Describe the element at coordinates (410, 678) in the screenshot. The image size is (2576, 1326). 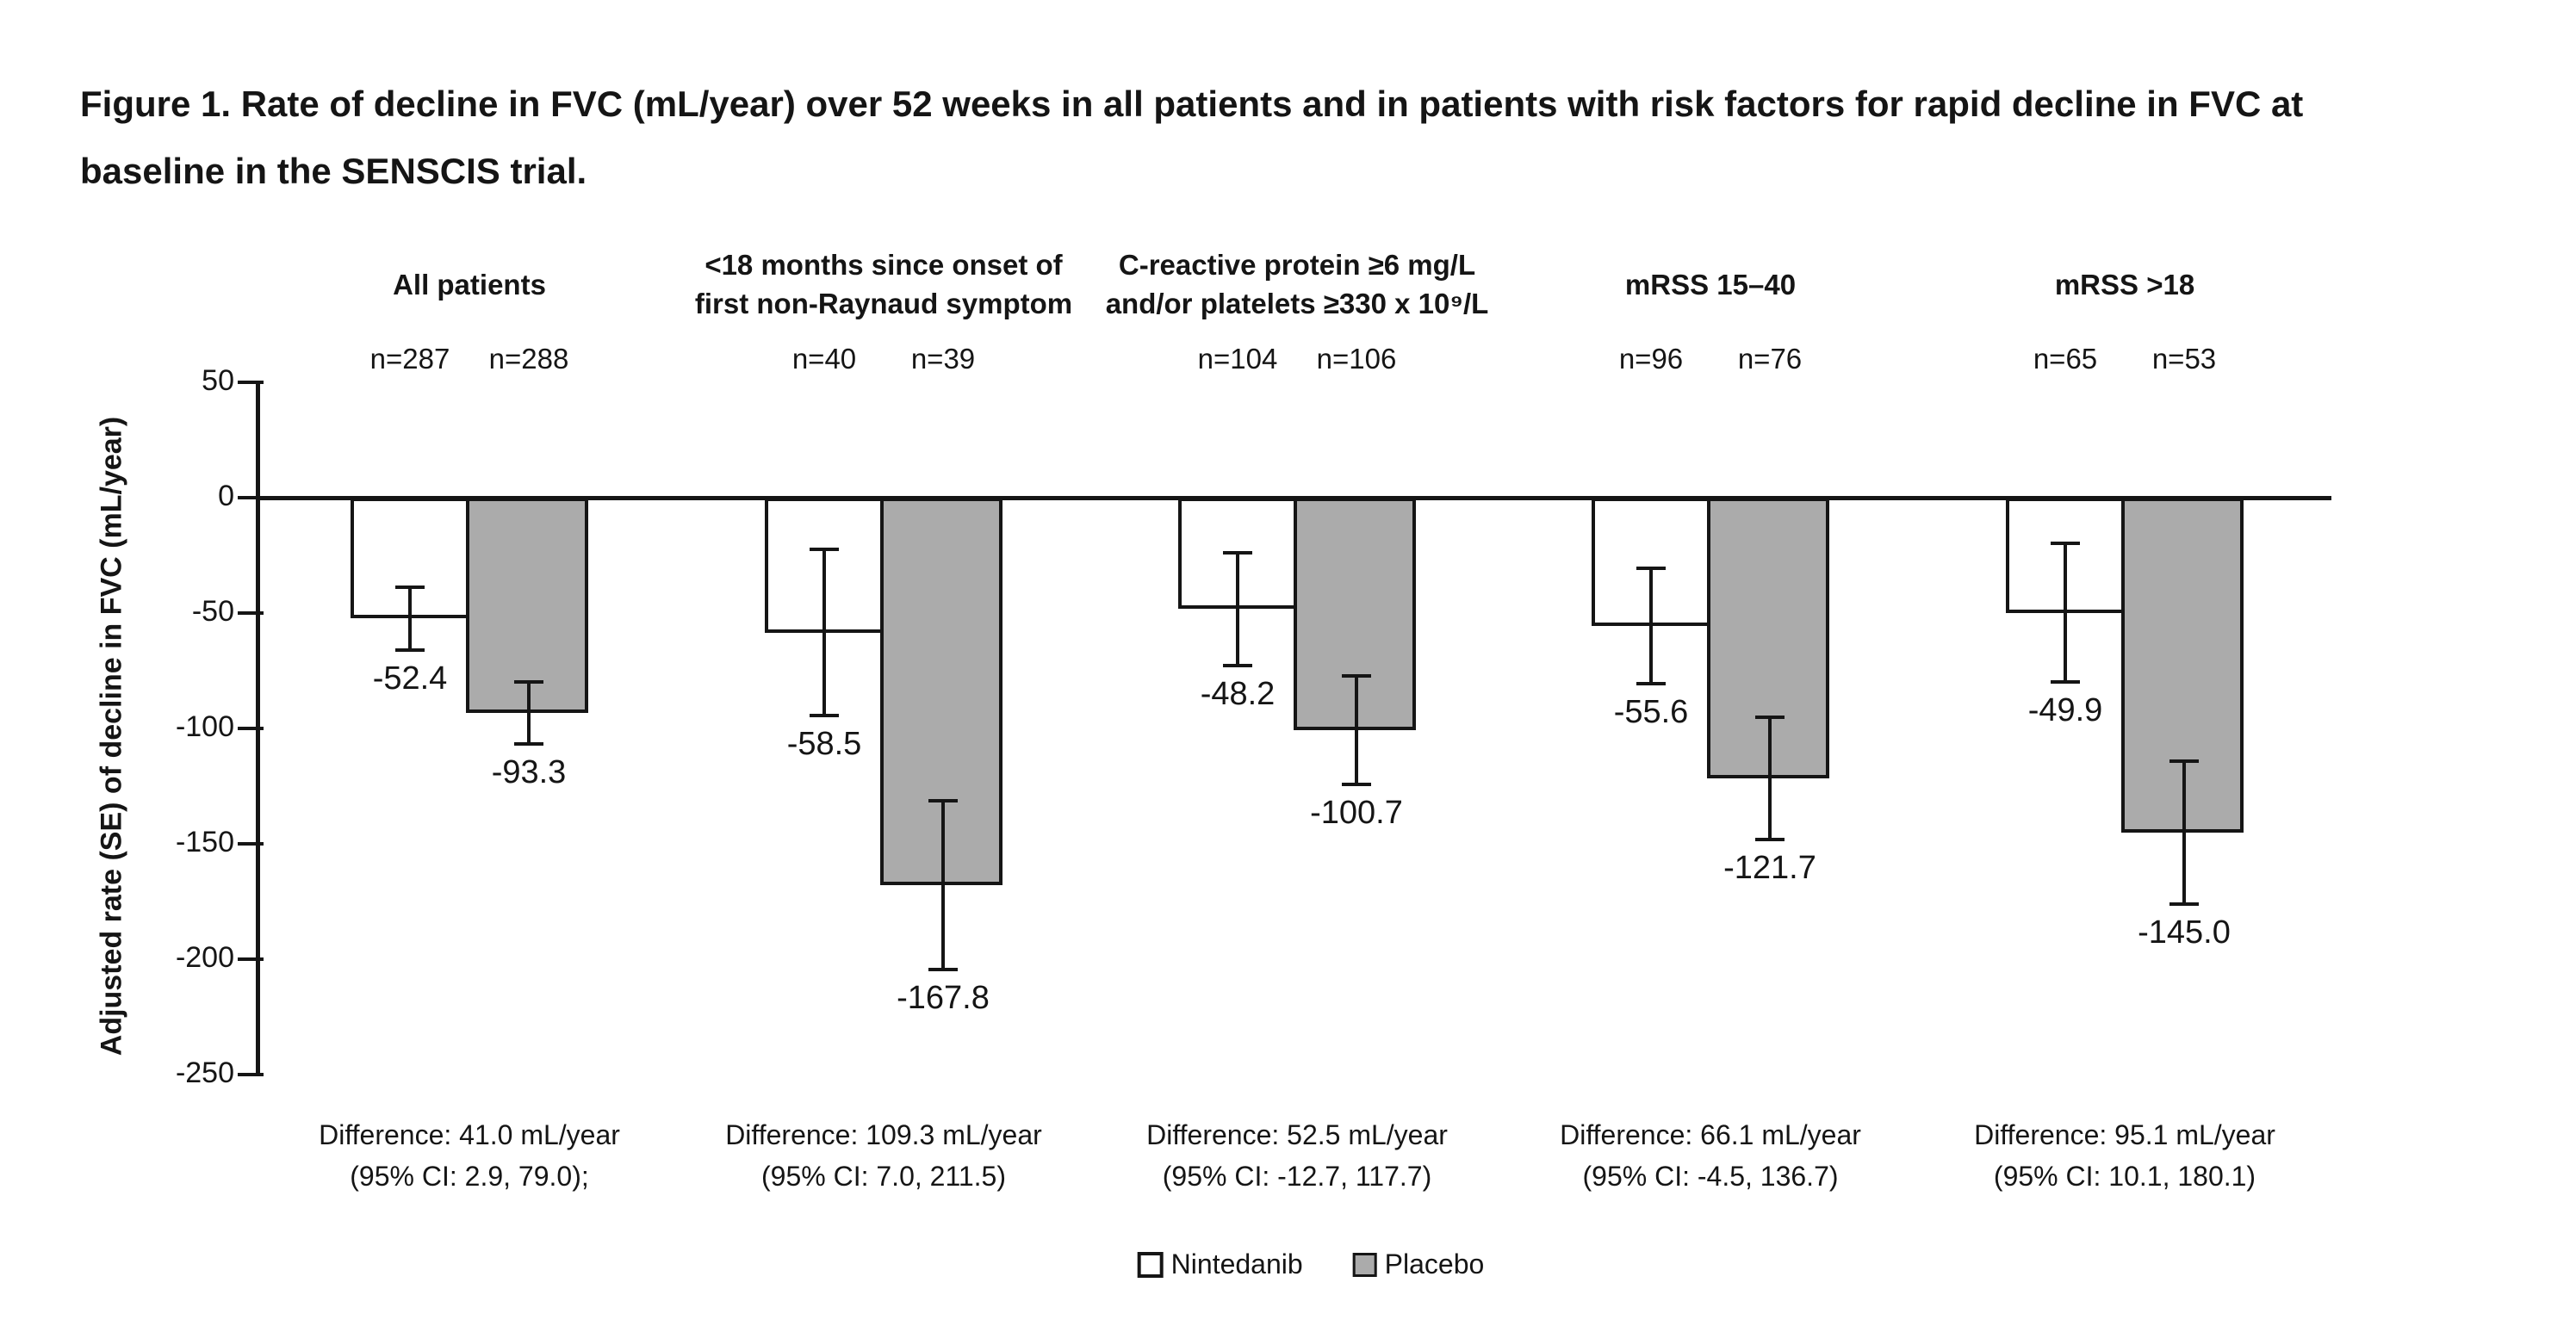
I see `value-label: -52.4` at that location.